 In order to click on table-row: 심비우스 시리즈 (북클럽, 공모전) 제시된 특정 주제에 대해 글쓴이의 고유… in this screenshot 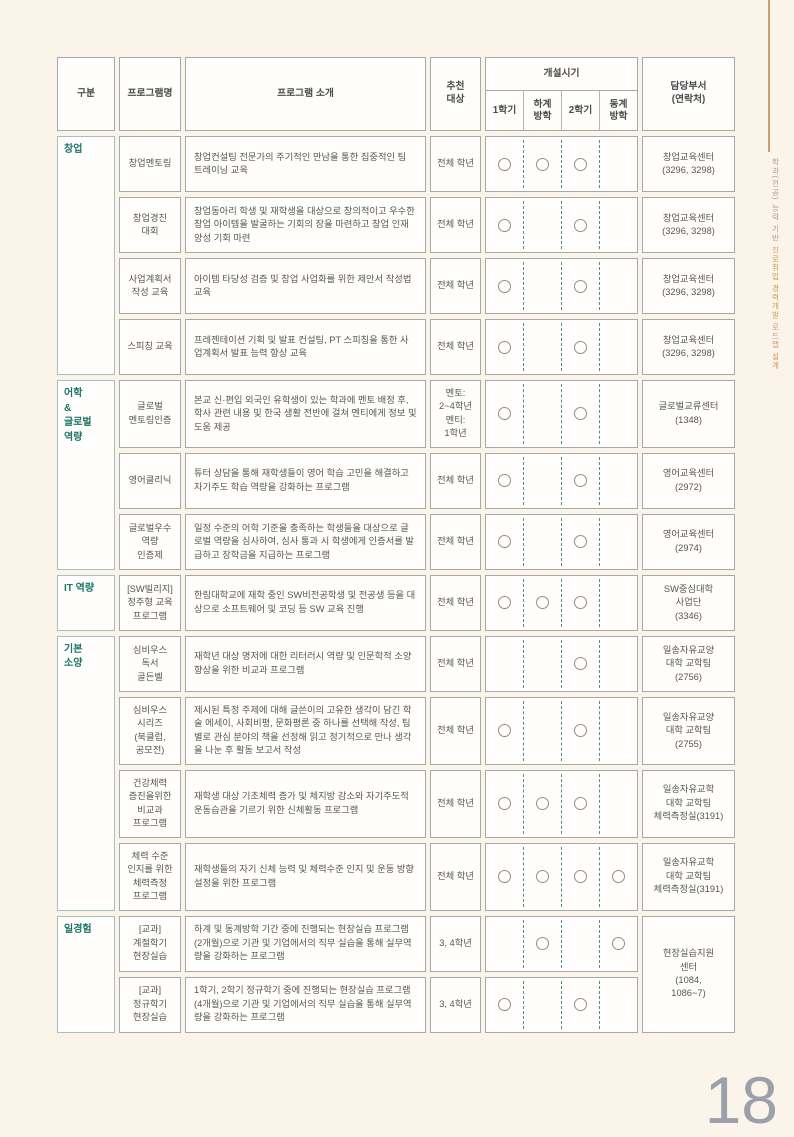, I will do `click(427, 730)`.